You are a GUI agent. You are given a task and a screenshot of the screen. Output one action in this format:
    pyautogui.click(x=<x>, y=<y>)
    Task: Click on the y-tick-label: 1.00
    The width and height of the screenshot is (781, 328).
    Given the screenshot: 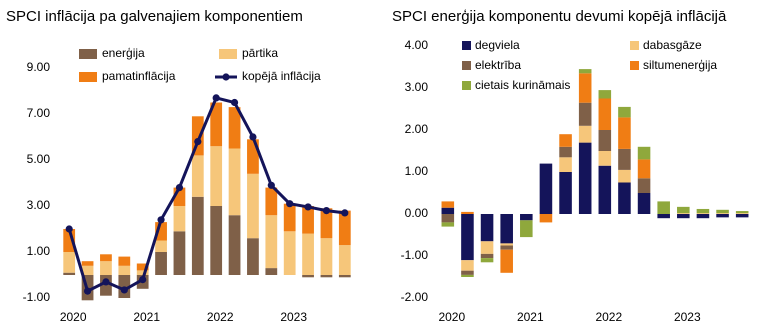 What is the action you would take?
    pyautogui.click(x=39, y=251)
    